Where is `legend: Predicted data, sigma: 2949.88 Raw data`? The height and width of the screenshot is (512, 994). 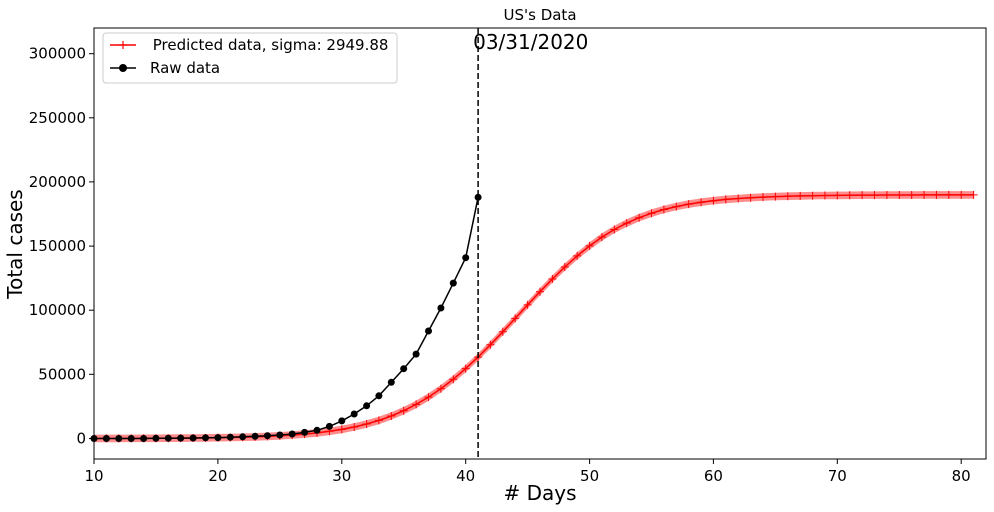 legend: Predicted data, sigma: 2949.88 Raw data is located at coordinates (250, 58).